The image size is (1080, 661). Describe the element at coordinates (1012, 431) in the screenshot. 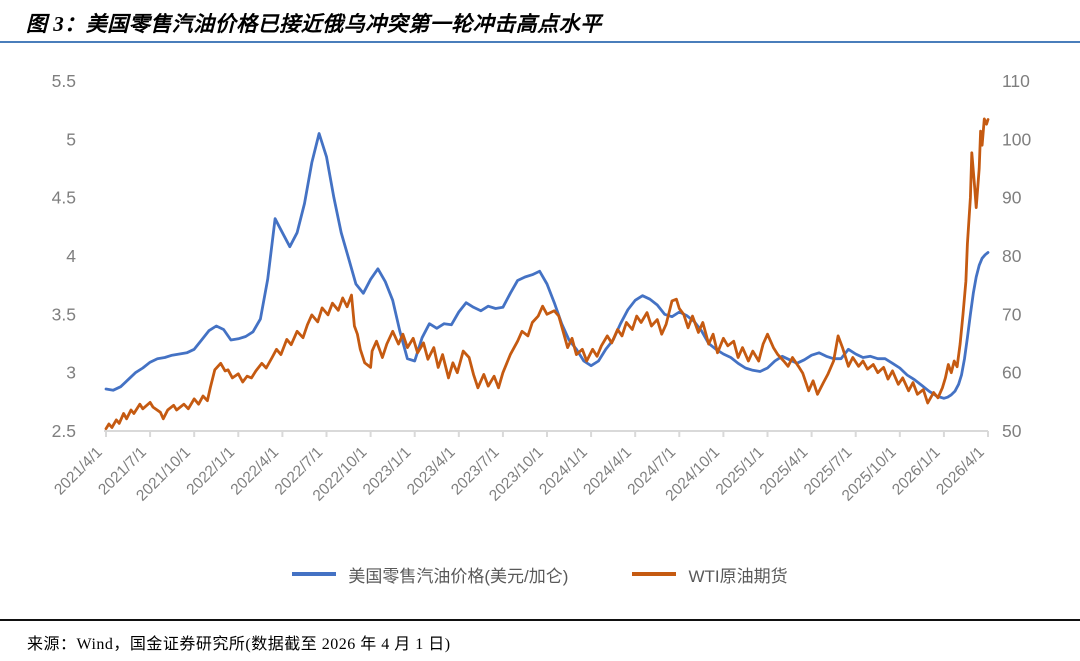

I see `y-right-axis-label: 50` at that location.